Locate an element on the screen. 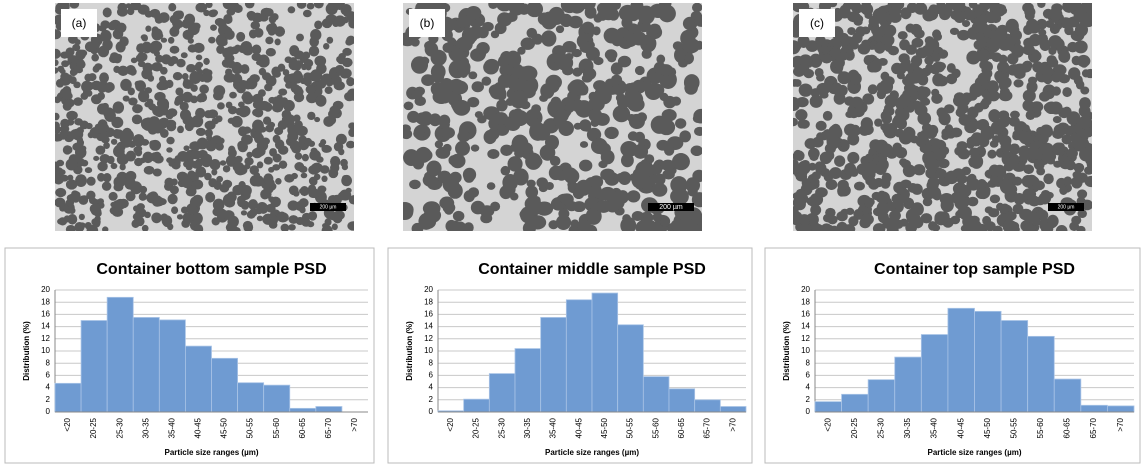 The image size is (1147, 468). x-tick-label: 30-35 is located at coordinates (527, 427).